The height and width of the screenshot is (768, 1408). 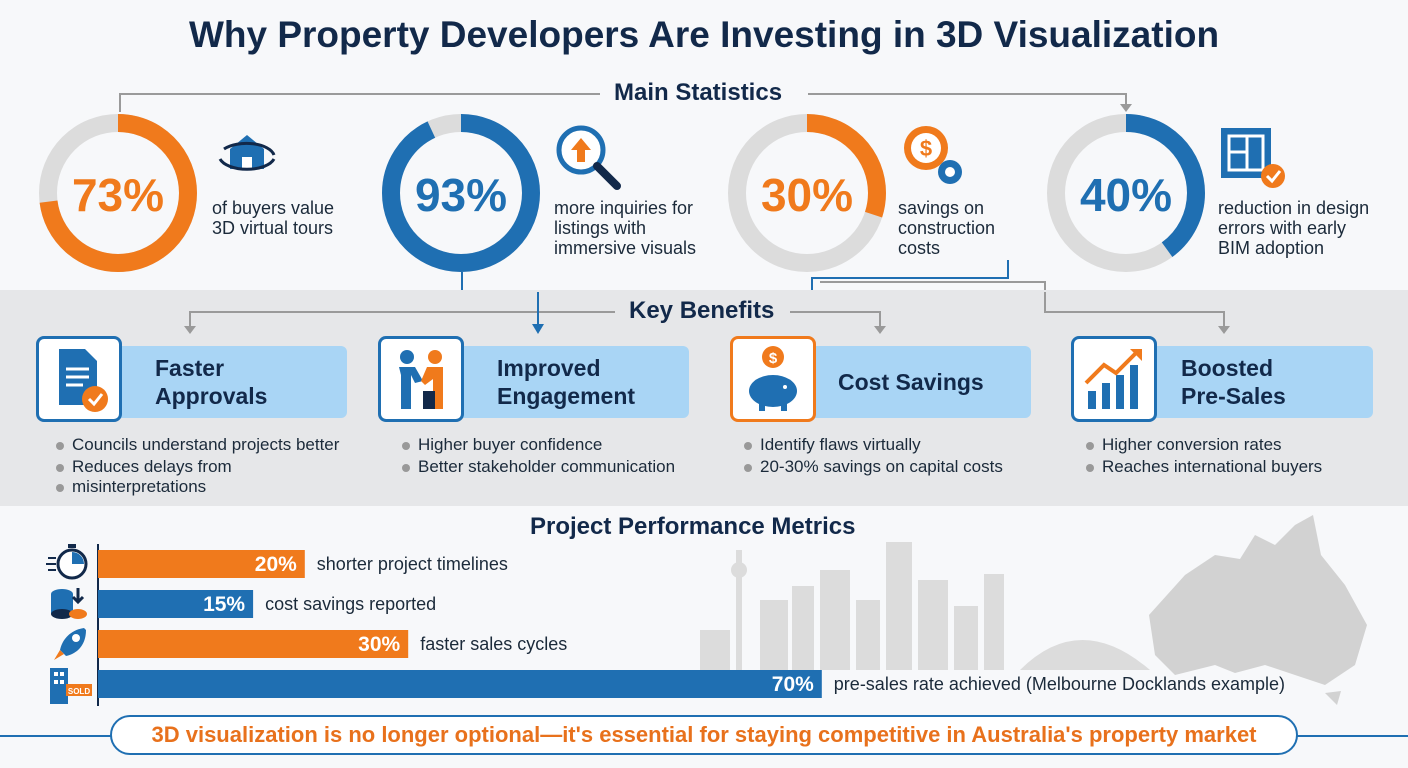 I want to click on main-statistics-heading: Main Statistics, so click(x=698, y=93).